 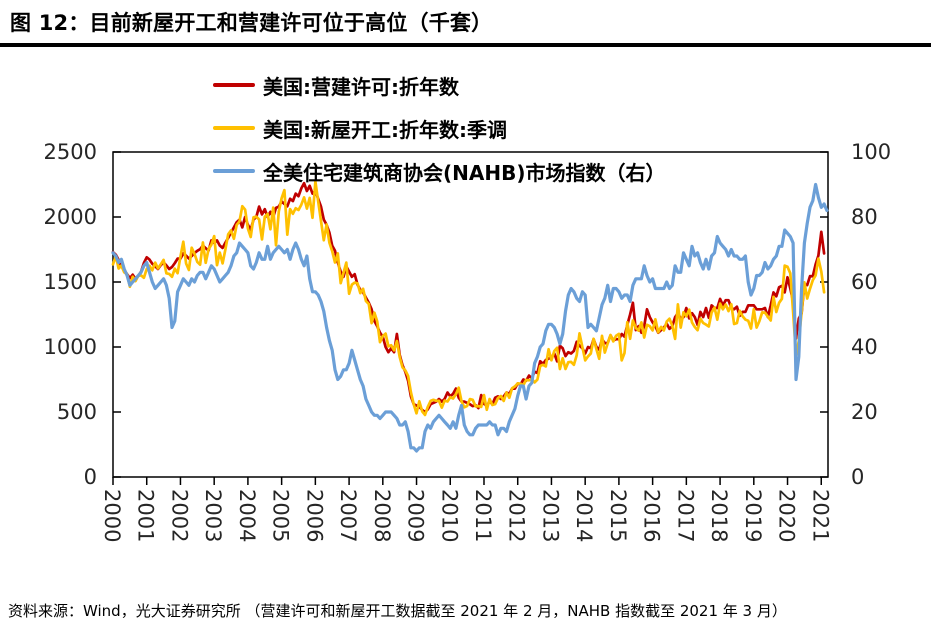 I want to click on x-axis-tick-label: 2012, so click(x=517, y=515).